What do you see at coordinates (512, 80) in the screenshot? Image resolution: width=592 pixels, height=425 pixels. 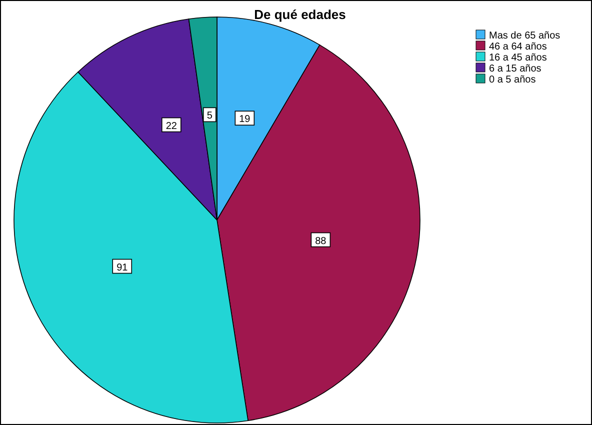 I see `legend-label: 0 a 5 años` at bounding box center [512, 80].